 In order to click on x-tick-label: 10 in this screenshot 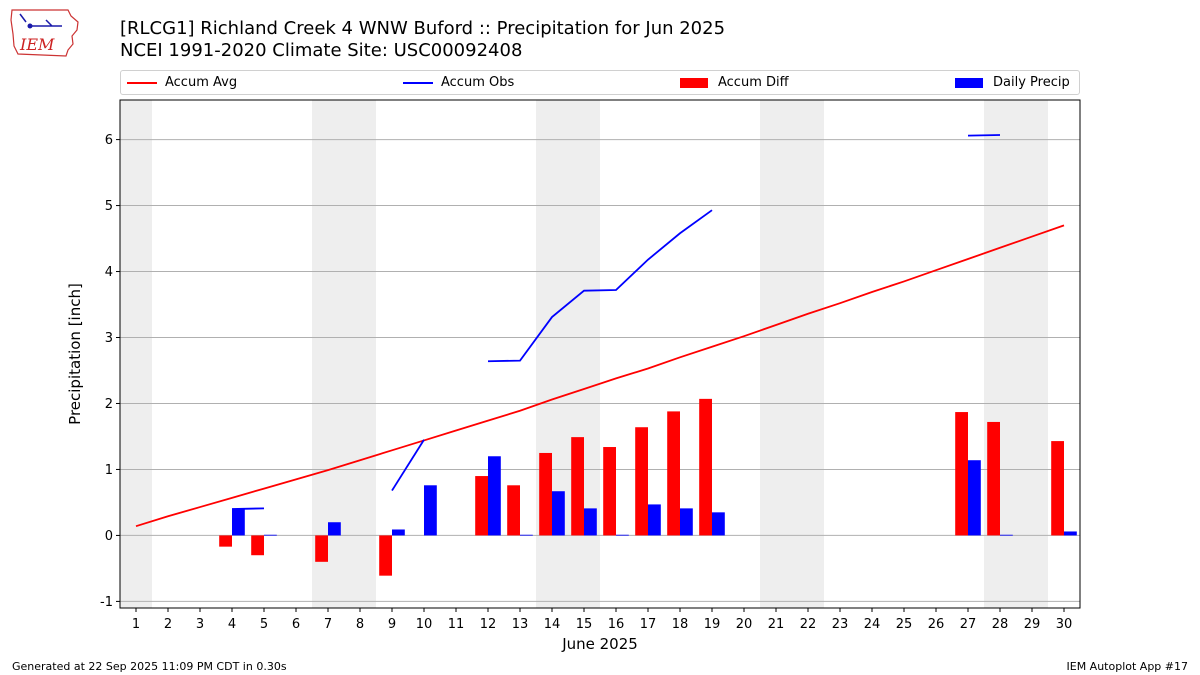, I will do `click(424, 624)`.